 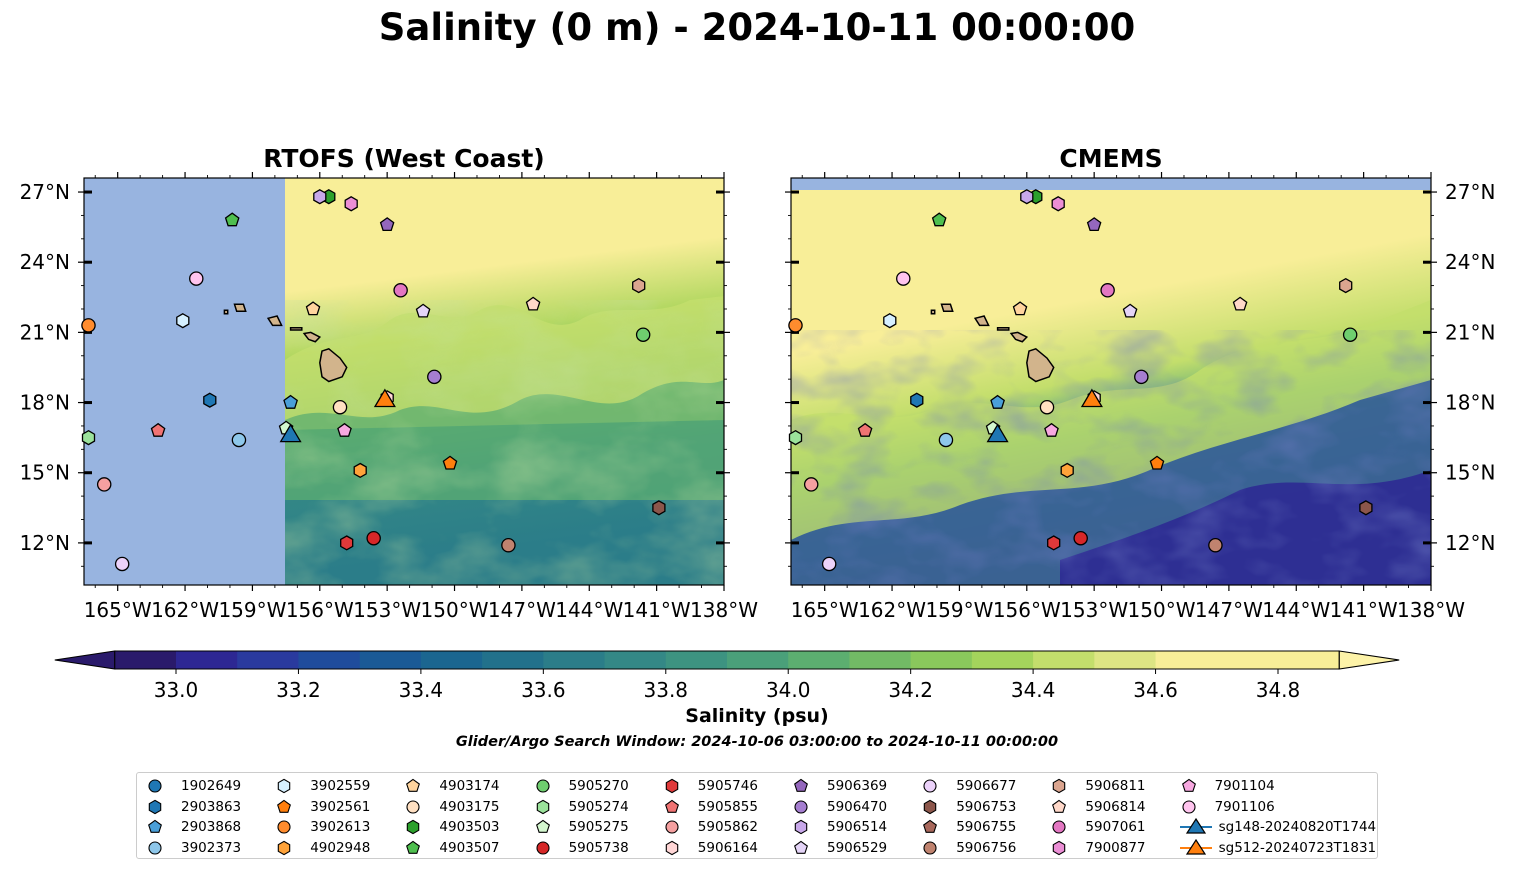 I want to click on legend-item-3902559: 3902559, so click(x=322, y=786).